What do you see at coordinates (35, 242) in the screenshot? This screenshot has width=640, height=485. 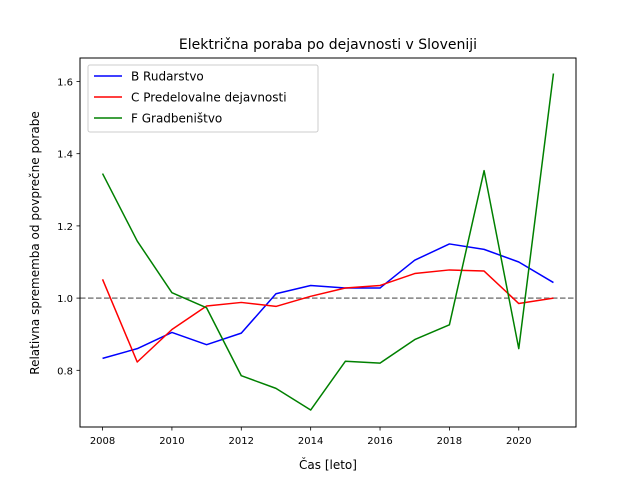 I see `y-axis-label: Relativna sprememba od povprečne porabe` at bounding box center [35, 242].